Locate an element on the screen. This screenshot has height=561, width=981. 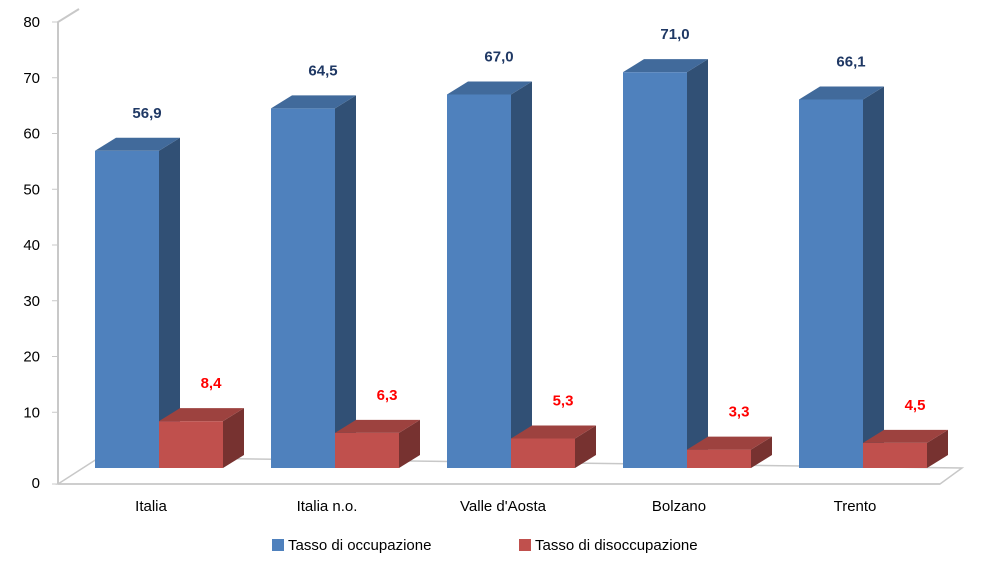
data-label: 3,3 is located at coordinates (739, 412).